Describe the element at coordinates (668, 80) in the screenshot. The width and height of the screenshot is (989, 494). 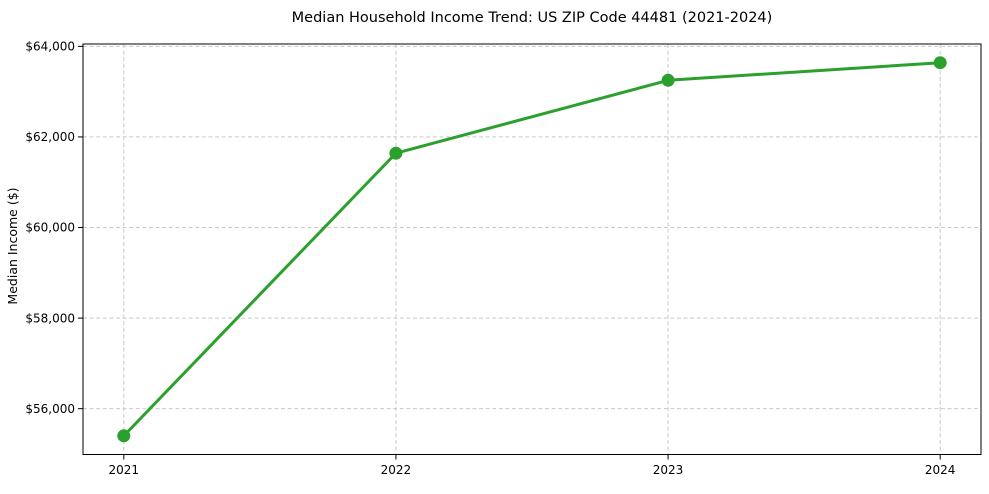
I see `data-point-2023` at that location.